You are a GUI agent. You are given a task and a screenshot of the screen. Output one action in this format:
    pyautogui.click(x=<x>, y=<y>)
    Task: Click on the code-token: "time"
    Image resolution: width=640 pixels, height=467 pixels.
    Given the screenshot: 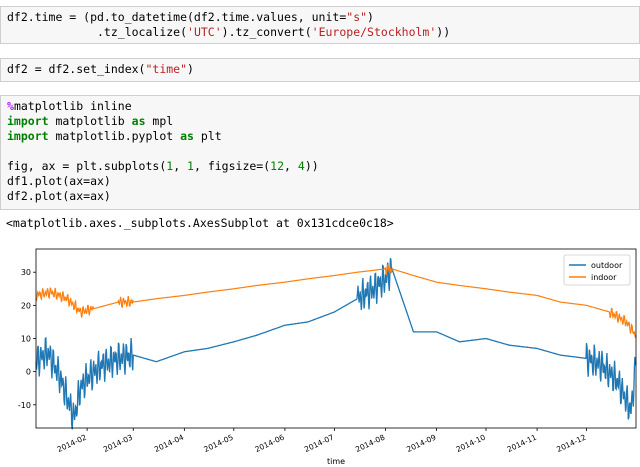 What is the action you would take?
    pyautogui.click(x=166, y=69)
    